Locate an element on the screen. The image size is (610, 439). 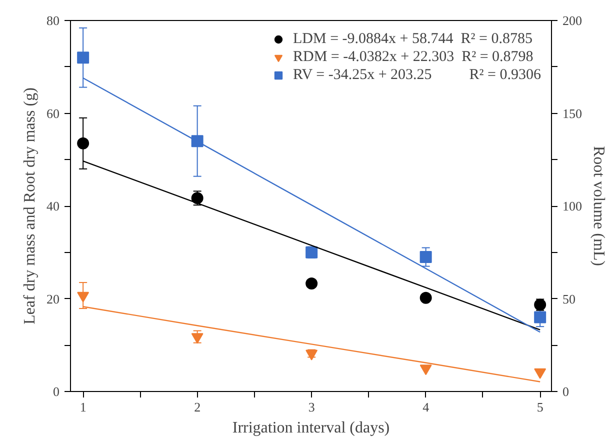
legend-label: RDM = -4.0382x + 22.303 R² = 0.8798 is located at coordinates (413, 57).